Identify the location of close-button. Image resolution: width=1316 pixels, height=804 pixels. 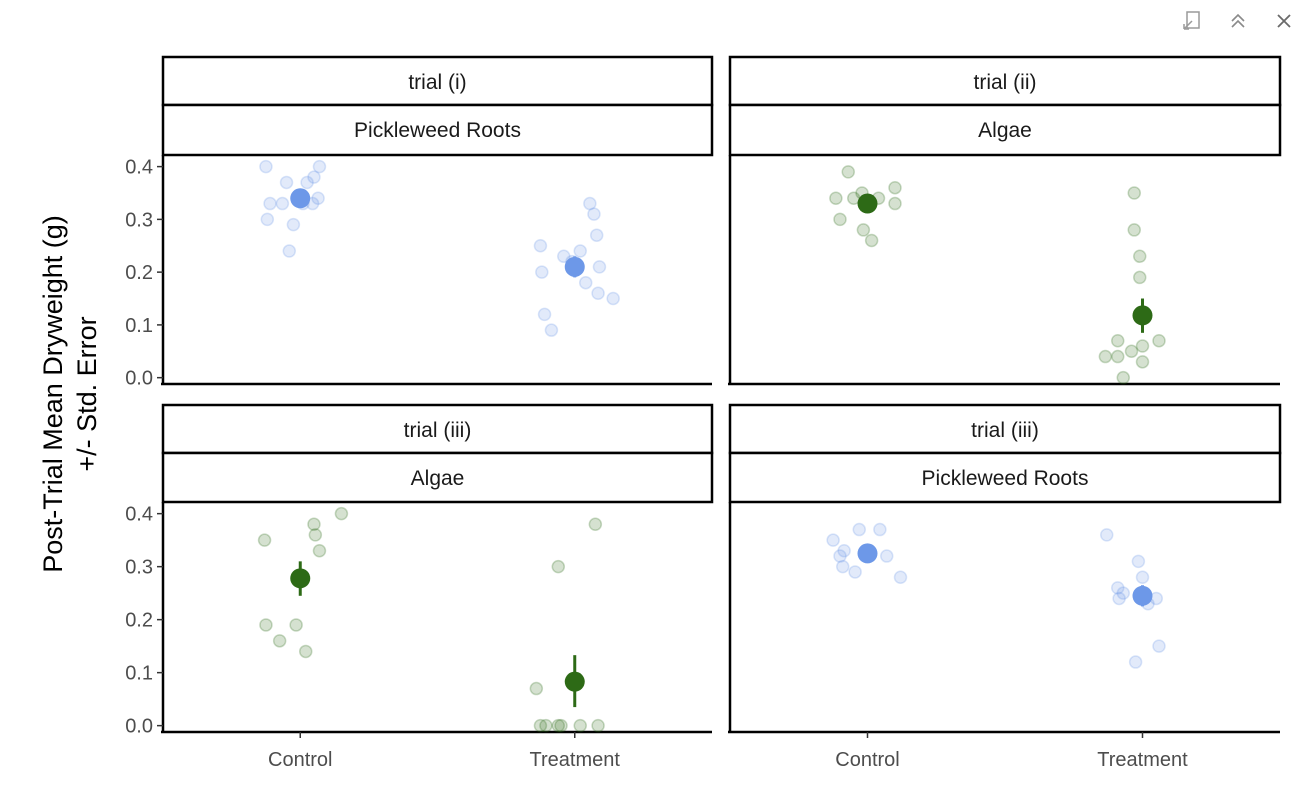
(1284, 21).